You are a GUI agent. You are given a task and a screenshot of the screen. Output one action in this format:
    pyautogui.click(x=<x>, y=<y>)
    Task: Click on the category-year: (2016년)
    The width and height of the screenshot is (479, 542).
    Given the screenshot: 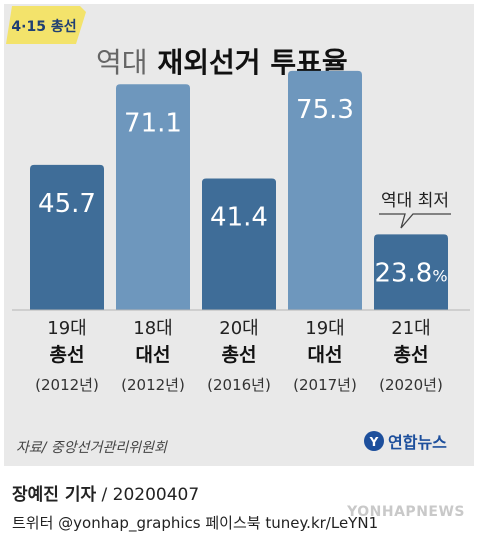 What is the action you would take?
    pyautogui.click(x=239, y=385)
    